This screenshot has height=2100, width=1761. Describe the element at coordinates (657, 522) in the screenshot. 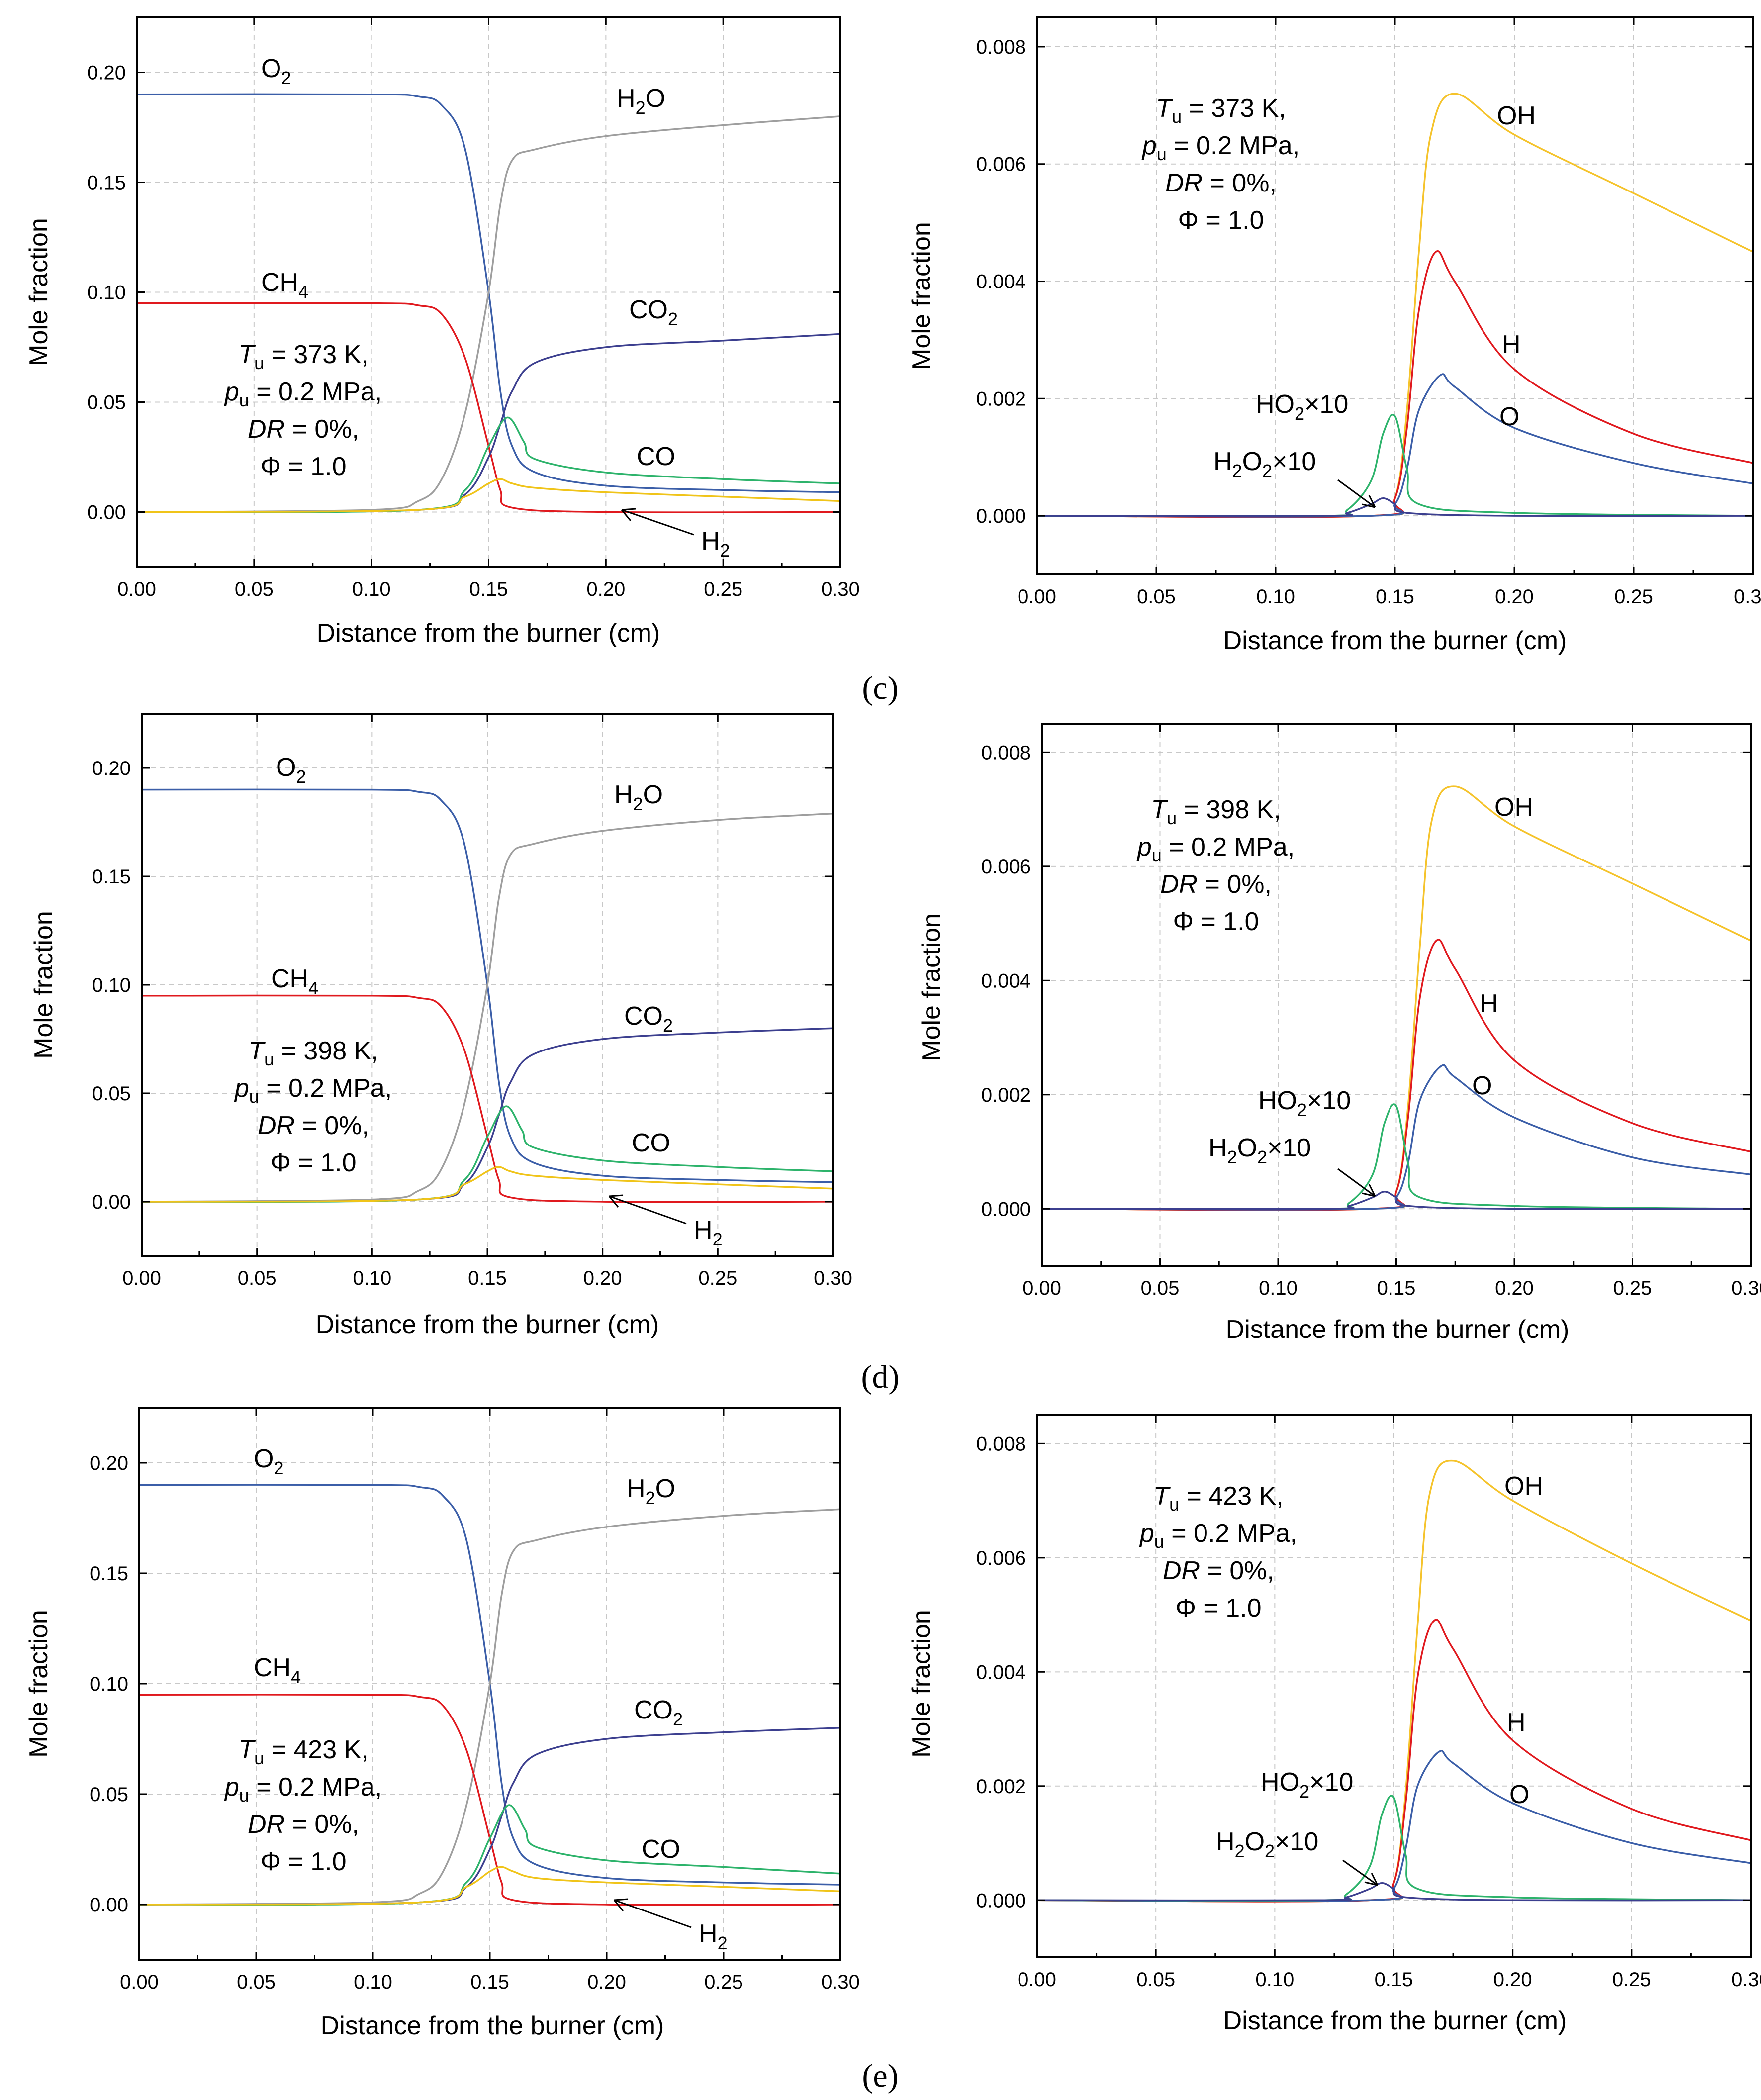

I see `h2-pointer-arrow` at that location.